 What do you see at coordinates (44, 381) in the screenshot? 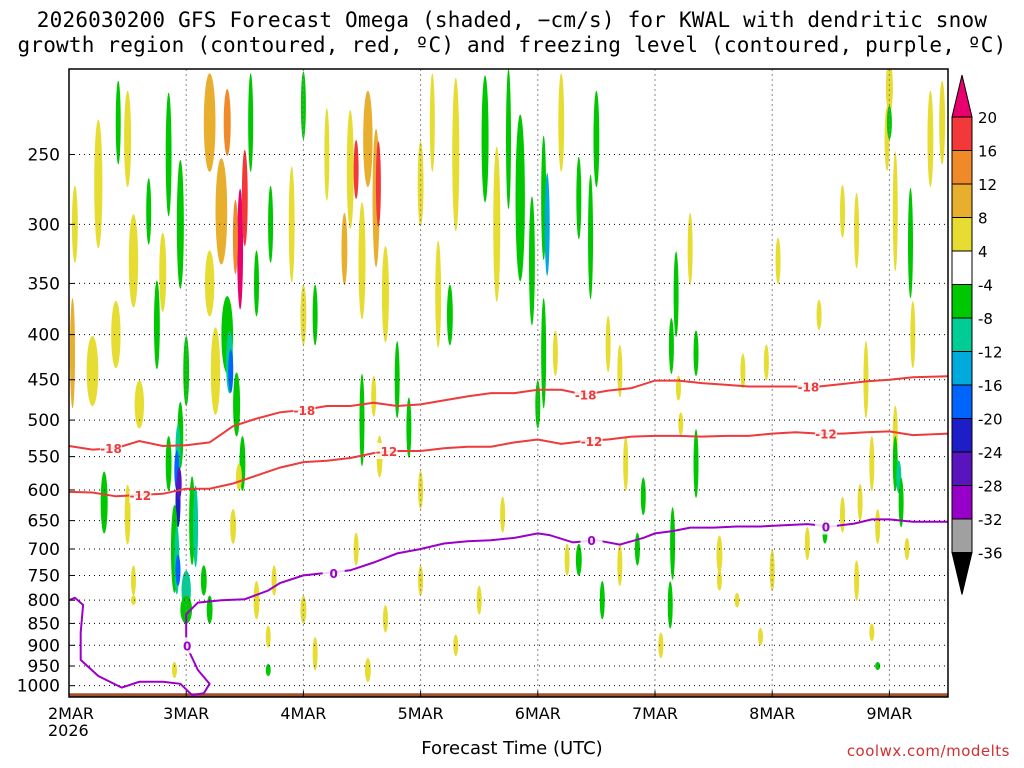
I see `y-tick-label: 450` at bounding box center [44, 381].